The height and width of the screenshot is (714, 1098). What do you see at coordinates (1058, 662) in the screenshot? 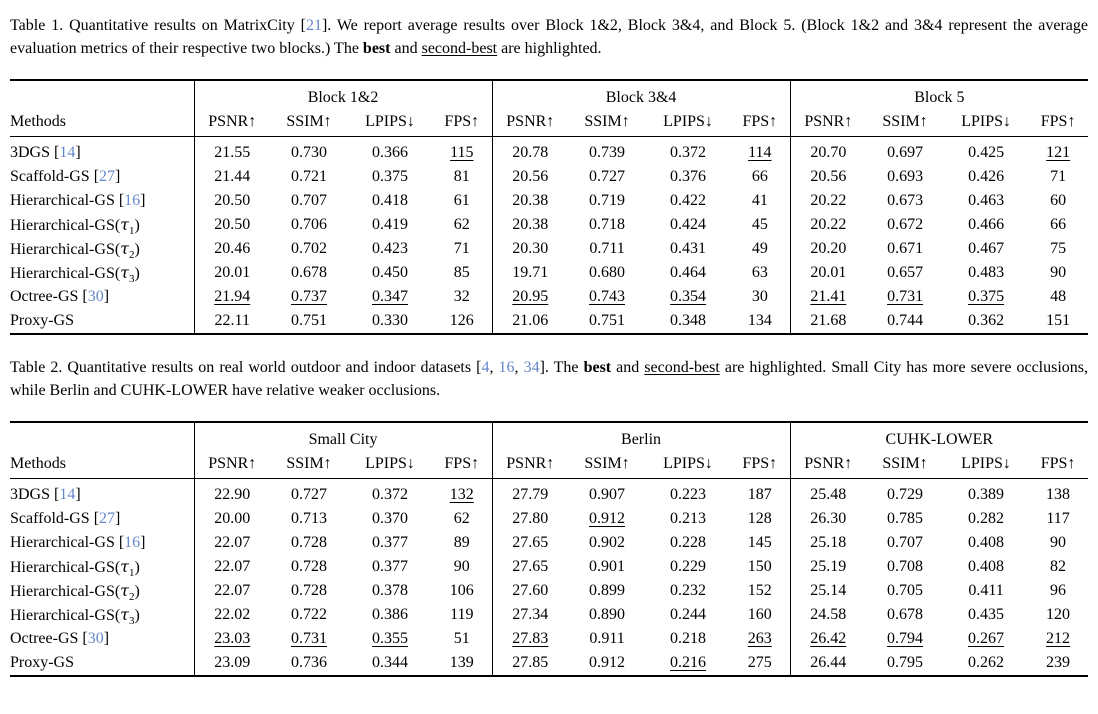
I see `value-cell: 239` at bounding box center [1058, 662].